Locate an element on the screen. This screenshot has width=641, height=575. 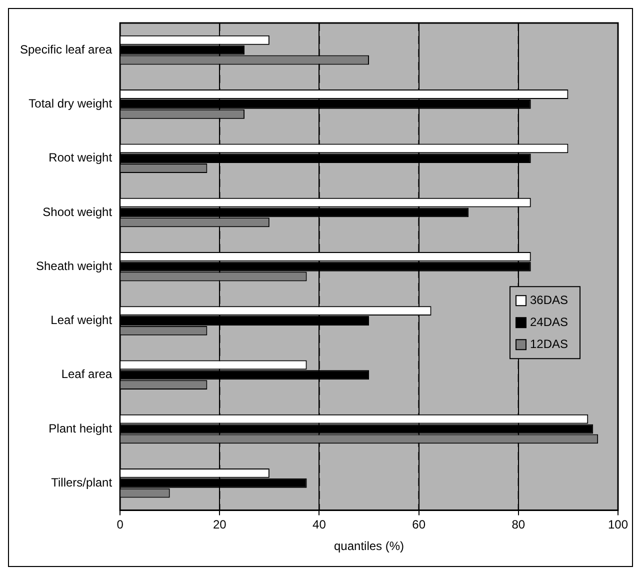
y-tick-label: Sheath weight is located at coordinates (74, 265).